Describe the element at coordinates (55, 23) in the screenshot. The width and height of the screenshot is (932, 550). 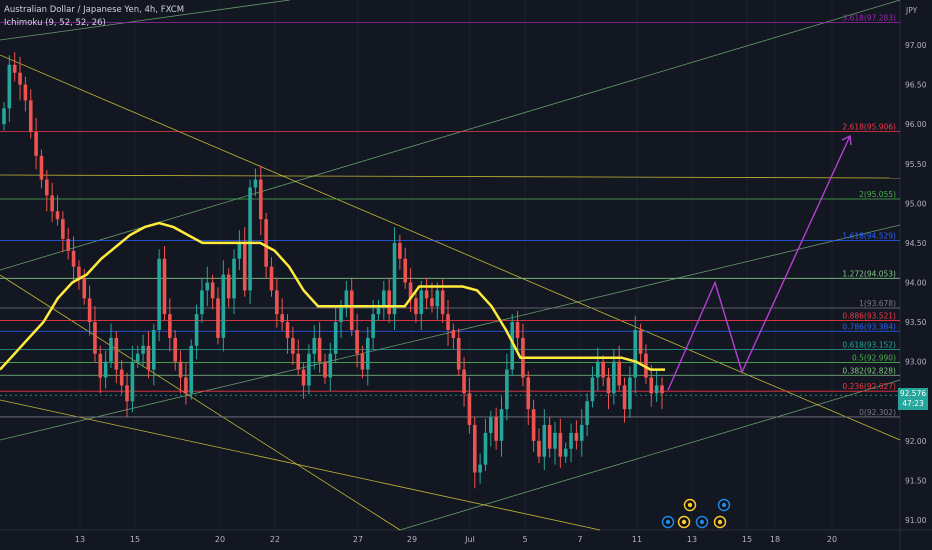
I see `indicator-label: Ichimoku (9, 52, 52, 26)` at that location.